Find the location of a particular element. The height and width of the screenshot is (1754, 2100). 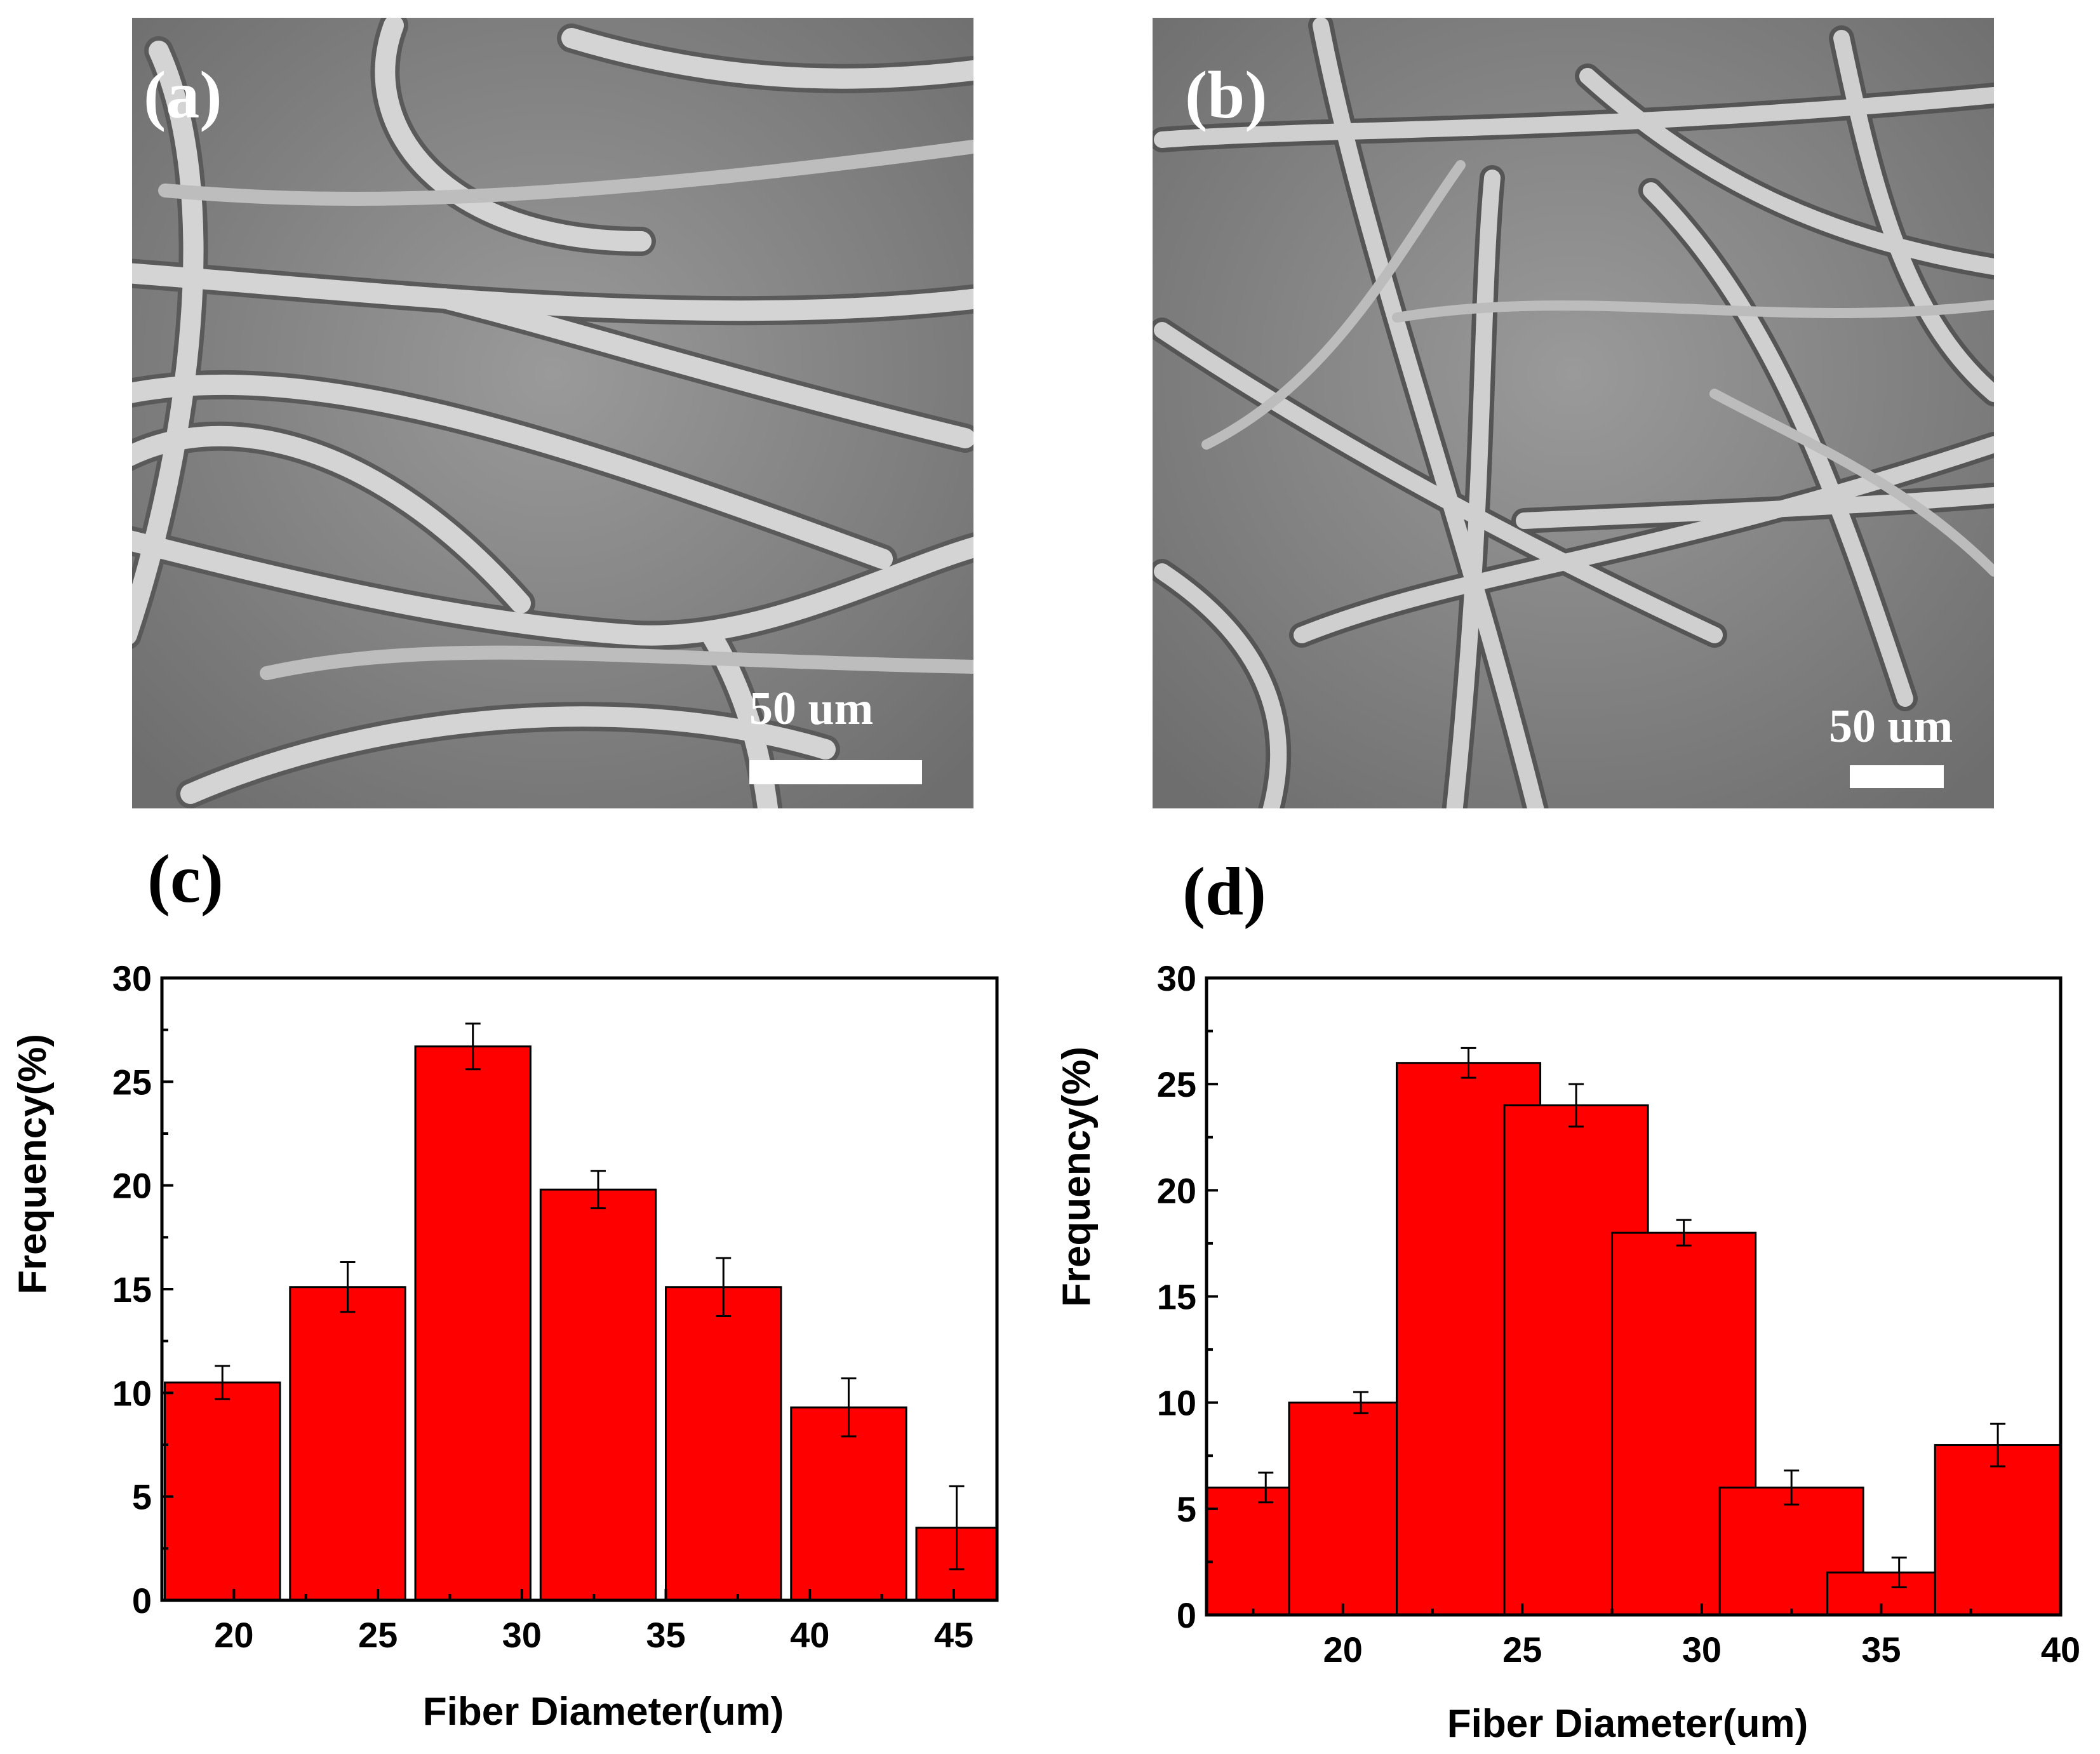

x-tick-label-c-5: 45 is located at coordinates (953, 1635).